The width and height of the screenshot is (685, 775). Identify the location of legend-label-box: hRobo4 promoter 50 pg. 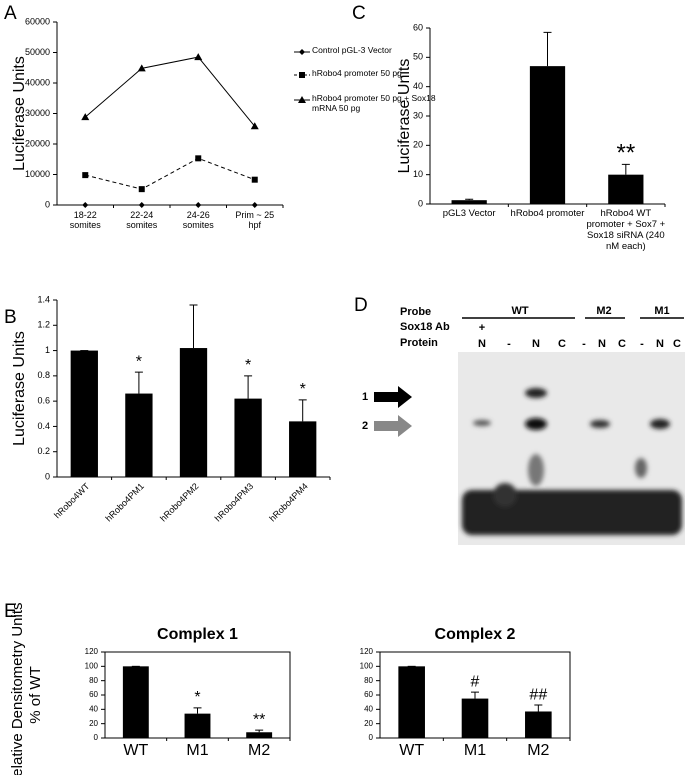
(357, 73).